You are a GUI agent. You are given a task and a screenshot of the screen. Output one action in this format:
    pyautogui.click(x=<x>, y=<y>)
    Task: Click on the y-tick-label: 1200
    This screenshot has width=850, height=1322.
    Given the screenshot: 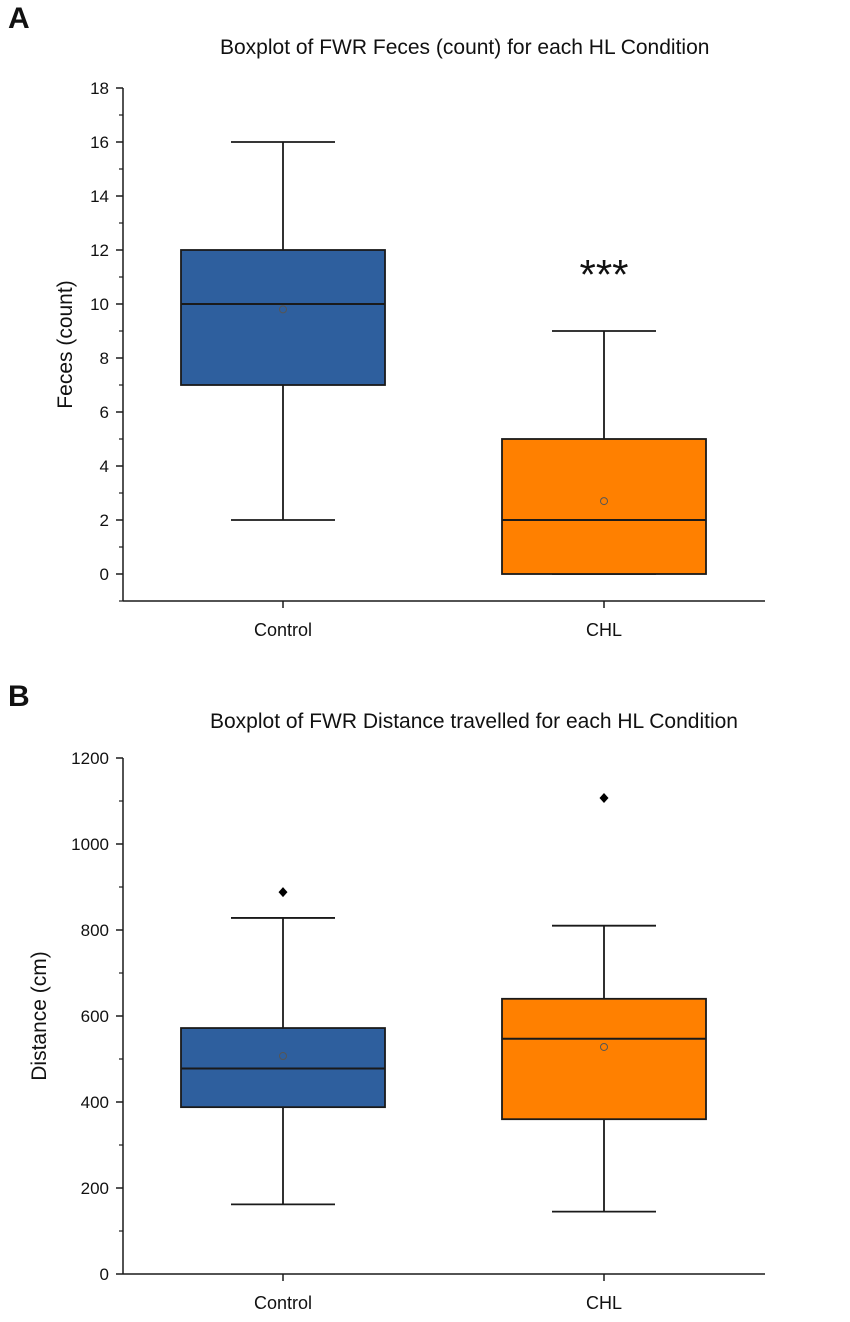 What is the action you would take?
    pyautogui.click(x=90, y=758)
    